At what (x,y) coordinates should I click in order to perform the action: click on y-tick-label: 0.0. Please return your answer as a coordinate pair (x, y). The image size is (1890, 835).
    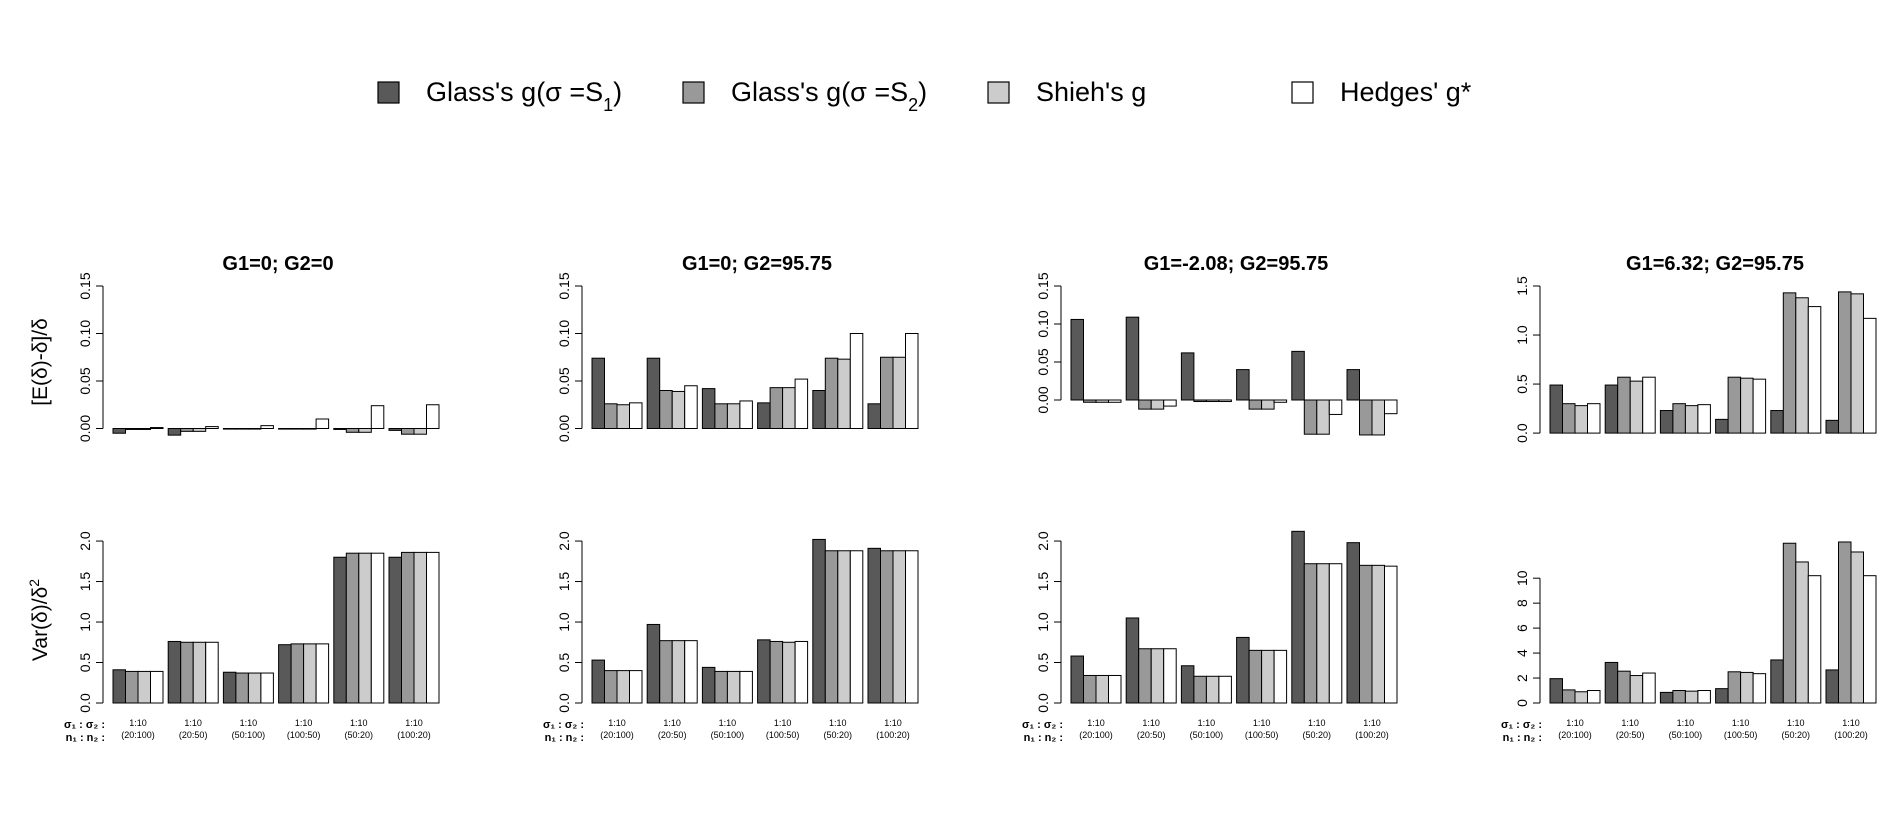
    Looking at the image, I should click on (85, 703).